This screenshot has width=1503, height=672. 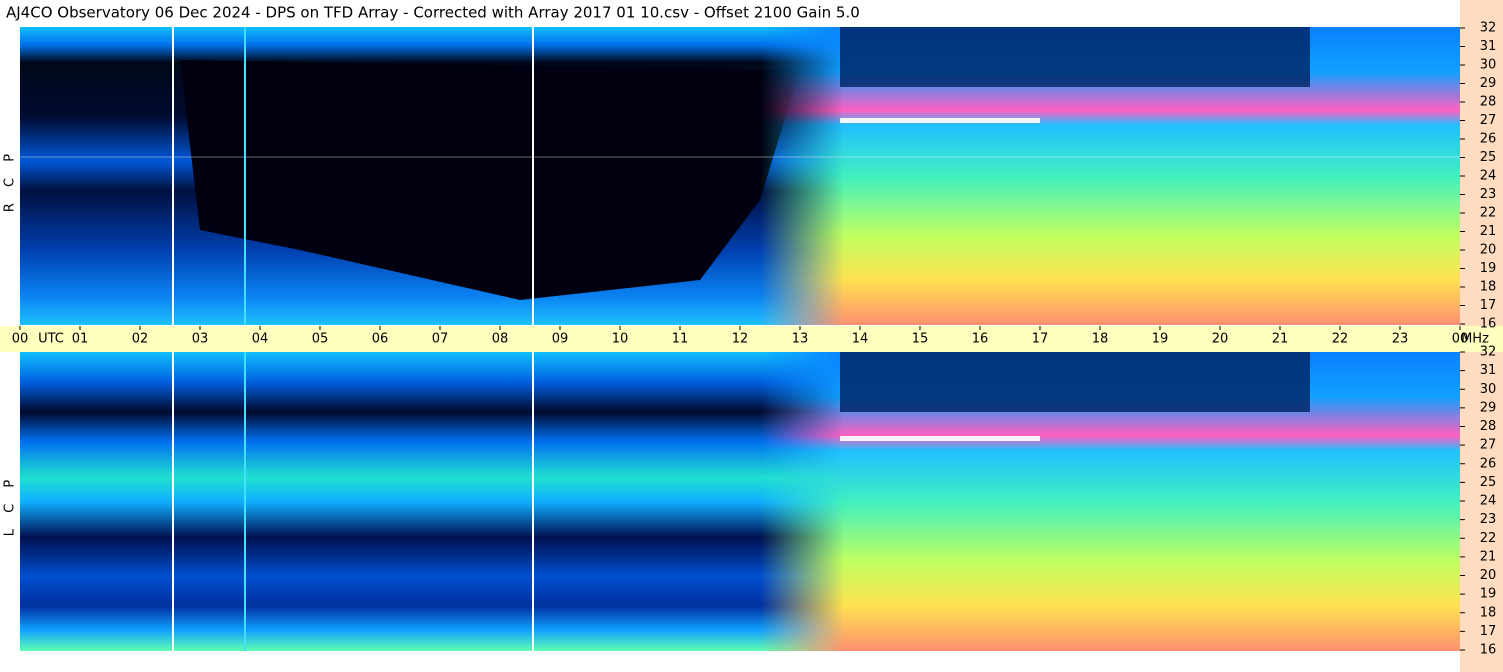 What do you see at coordinates (51, 339) in the screenshot?
I see `x-axis-label: UTC` at bounding box center [51, 339].